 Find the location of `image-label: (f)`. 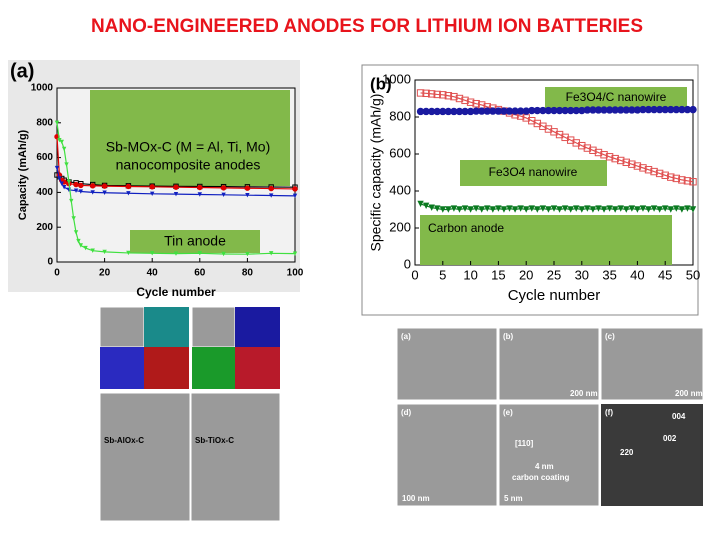

image-label: (f) is located at coordinates (609, 412).